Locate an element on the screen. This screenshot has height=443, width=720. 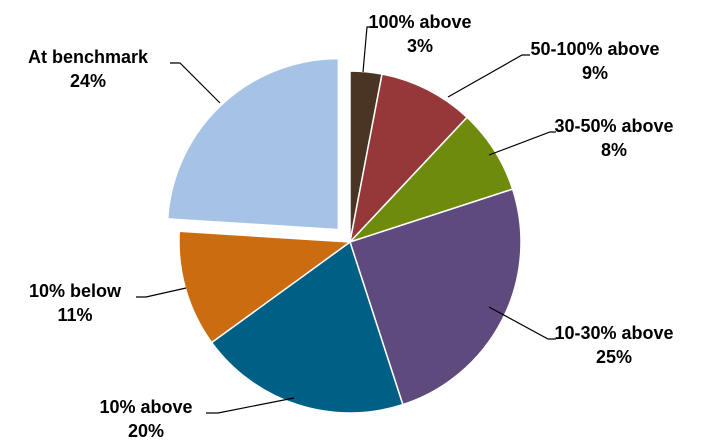
pie-slice-10-below is located at coordinates (265, 287).